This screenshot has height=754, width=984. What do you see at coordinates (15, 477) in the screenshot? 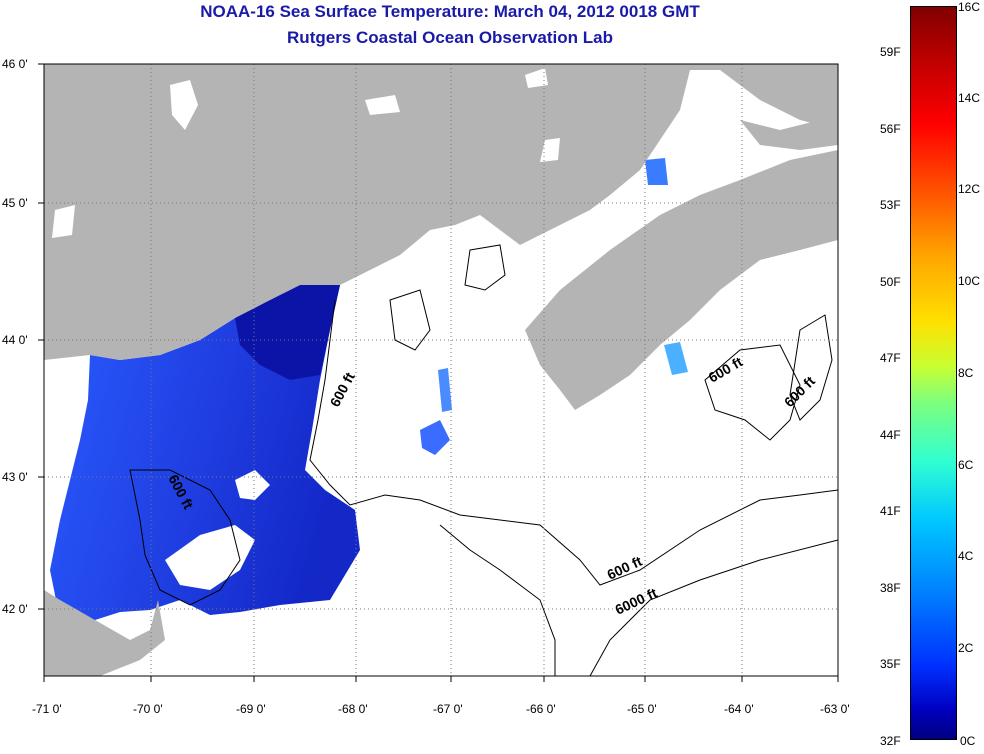
I see `lat-label: 43 0'` at bounding box center [15, 477].